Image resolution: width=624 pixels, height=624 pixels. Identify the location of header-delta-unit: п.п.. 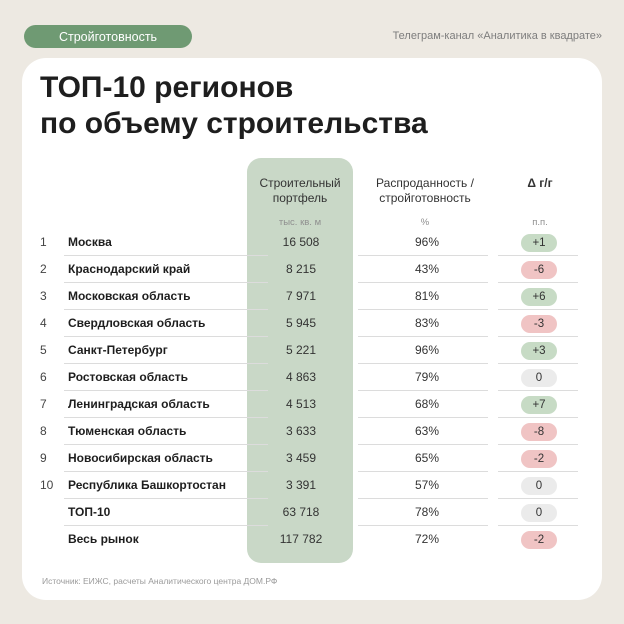
(540, 222).